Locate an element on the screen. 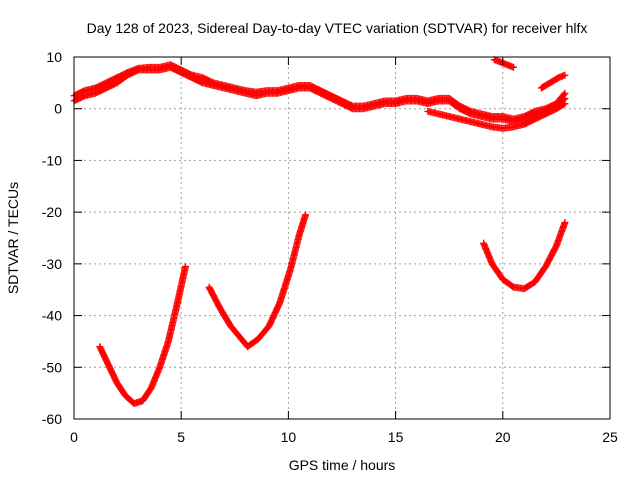 This screenshot has width=640, height=480. x-tick-label: 20 is located at coordinates (503, 437).